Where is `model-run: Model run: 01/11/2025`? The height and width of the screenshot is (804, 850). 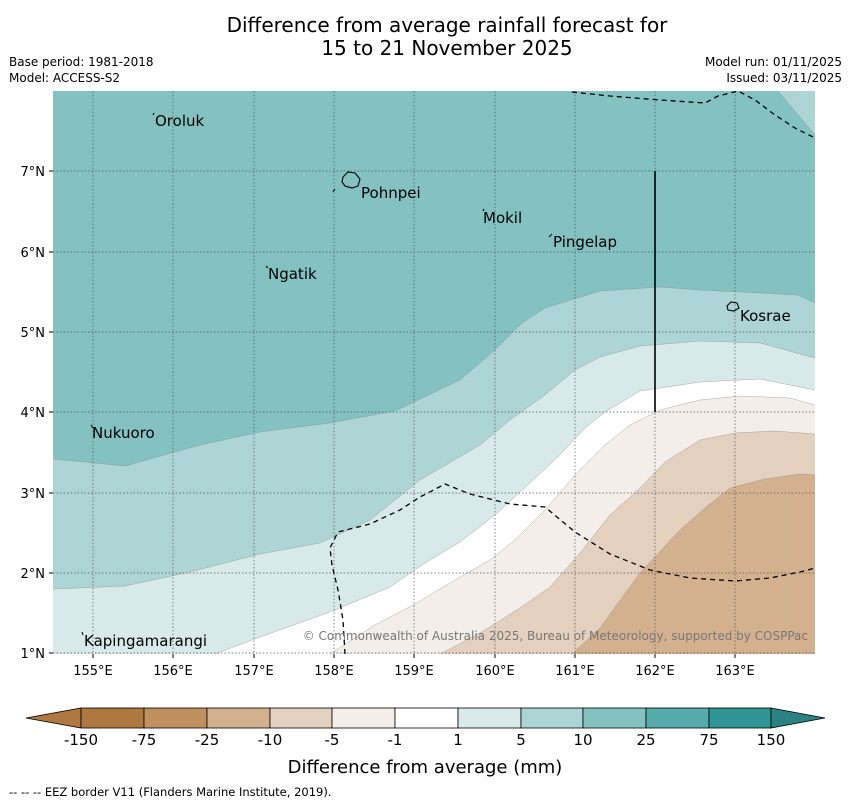
model-run: Model run: 01/11/2025 is located at coordinates (773, 62).